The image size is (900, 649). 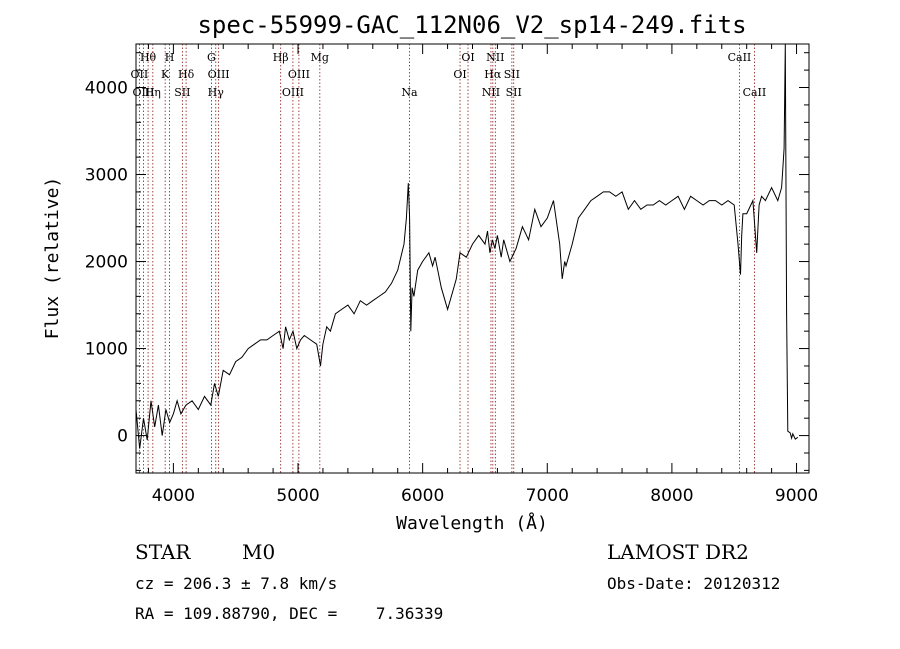 What do you see at coordinates (796, 496) in the screenshot?
I see `x-tick-label: 9000` at bounding box center [796, 496].